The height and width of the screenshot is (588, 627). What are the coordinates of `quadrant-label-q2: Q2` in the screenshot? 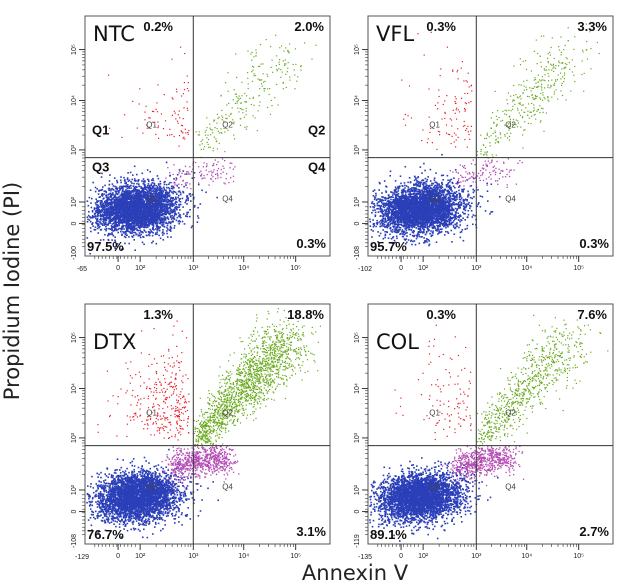 It's located at (316, 130).